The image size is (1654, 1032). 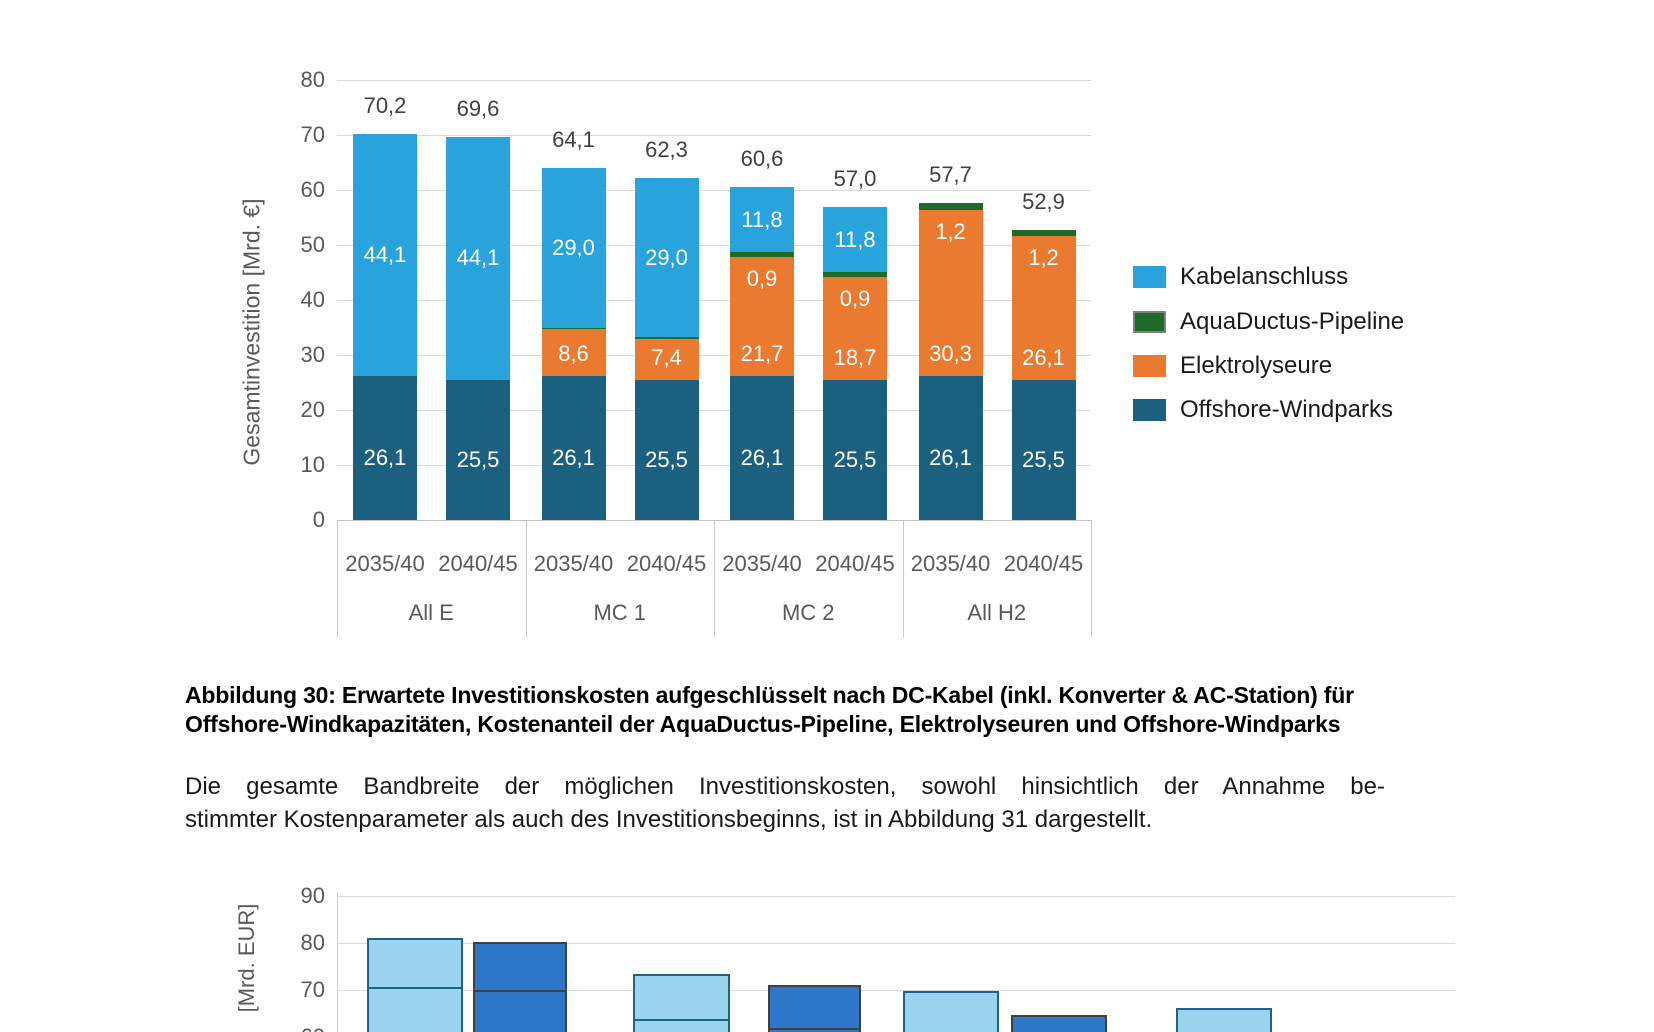 I want to click on y-tick-label: 50, so click(x=312, y=244).